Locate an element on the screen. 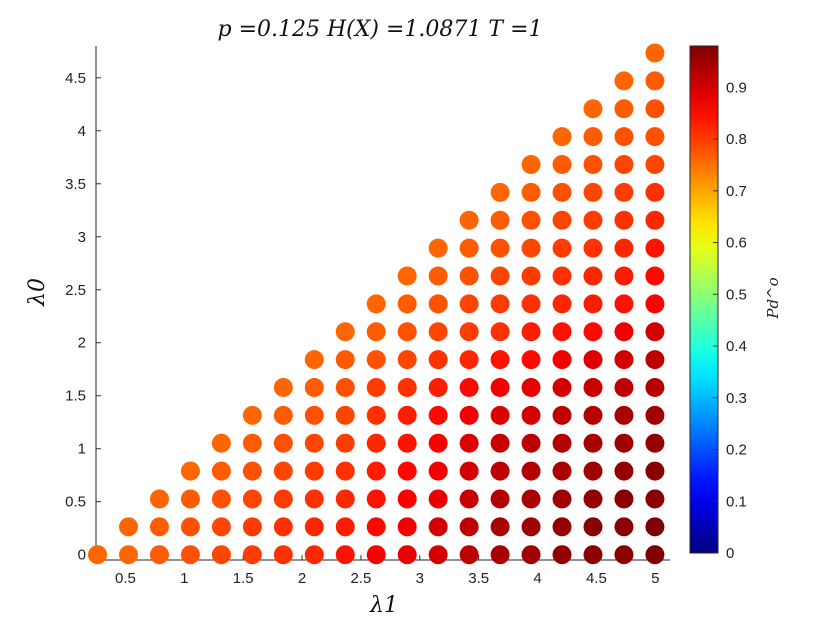  y-tick-label: 4.5 is located at coordinates (75, 78).